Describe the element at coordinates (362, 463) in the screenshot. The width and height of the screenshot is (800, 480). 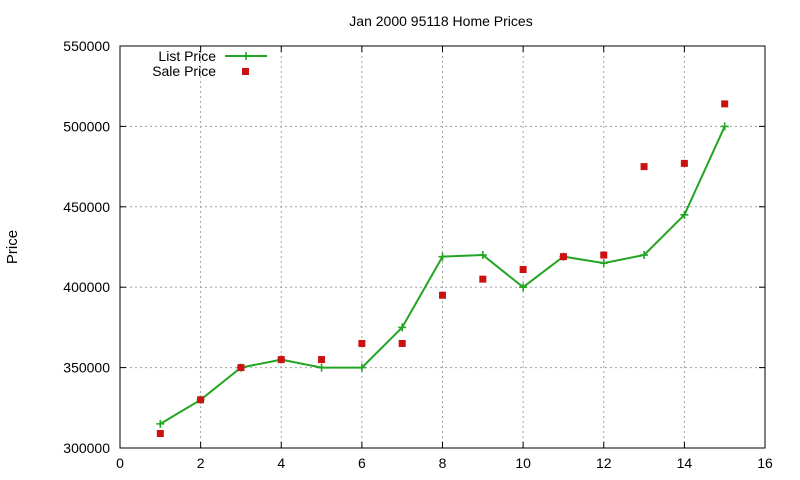
I see `x-tick-label: 6` at that location.